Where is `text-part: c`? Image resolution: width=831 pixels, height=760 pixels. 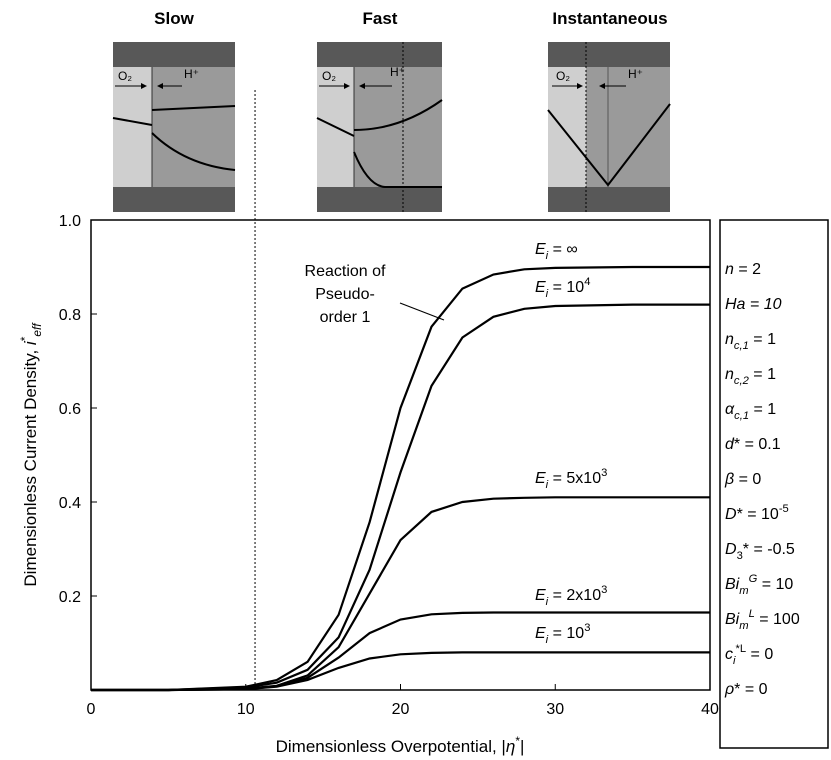 text-part: c is located at coordinates (729, 654).